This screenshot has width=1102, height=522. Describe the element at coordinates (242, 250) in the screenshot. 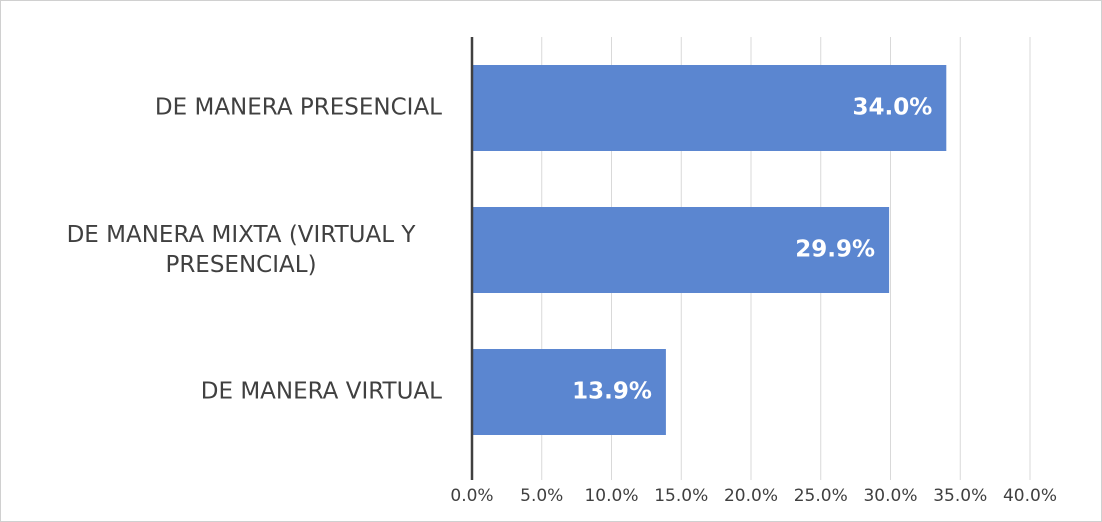

I see `y-tick-label: DE MANERA MIXTA (VIRTUAL Y PRESENCIAL)` at that location.